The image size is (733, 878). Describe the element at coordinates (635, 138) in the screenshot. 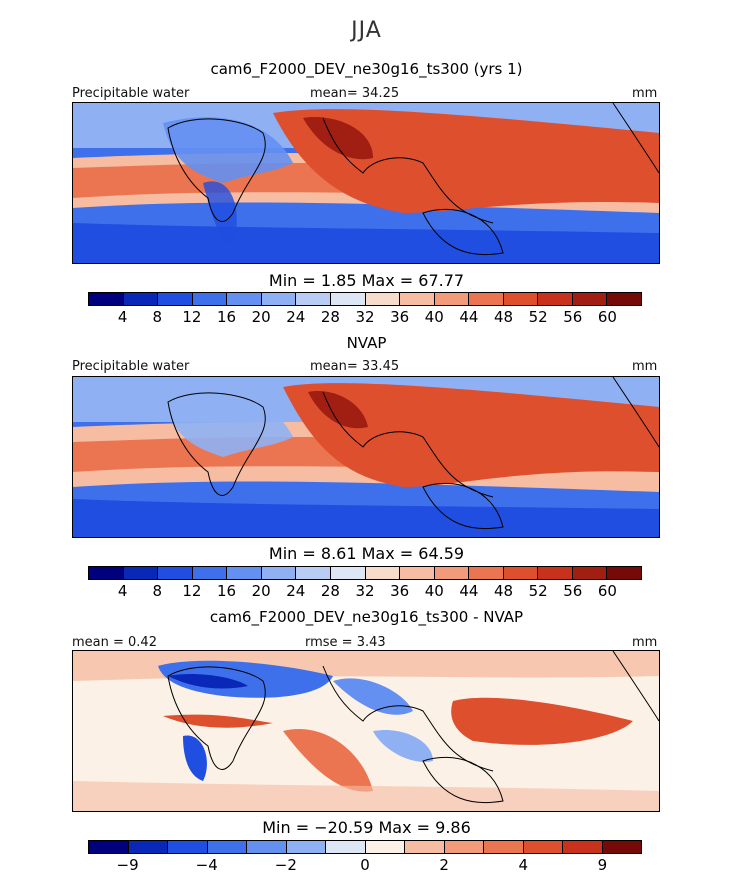

I see `map-1-coastline-americas` at that location.